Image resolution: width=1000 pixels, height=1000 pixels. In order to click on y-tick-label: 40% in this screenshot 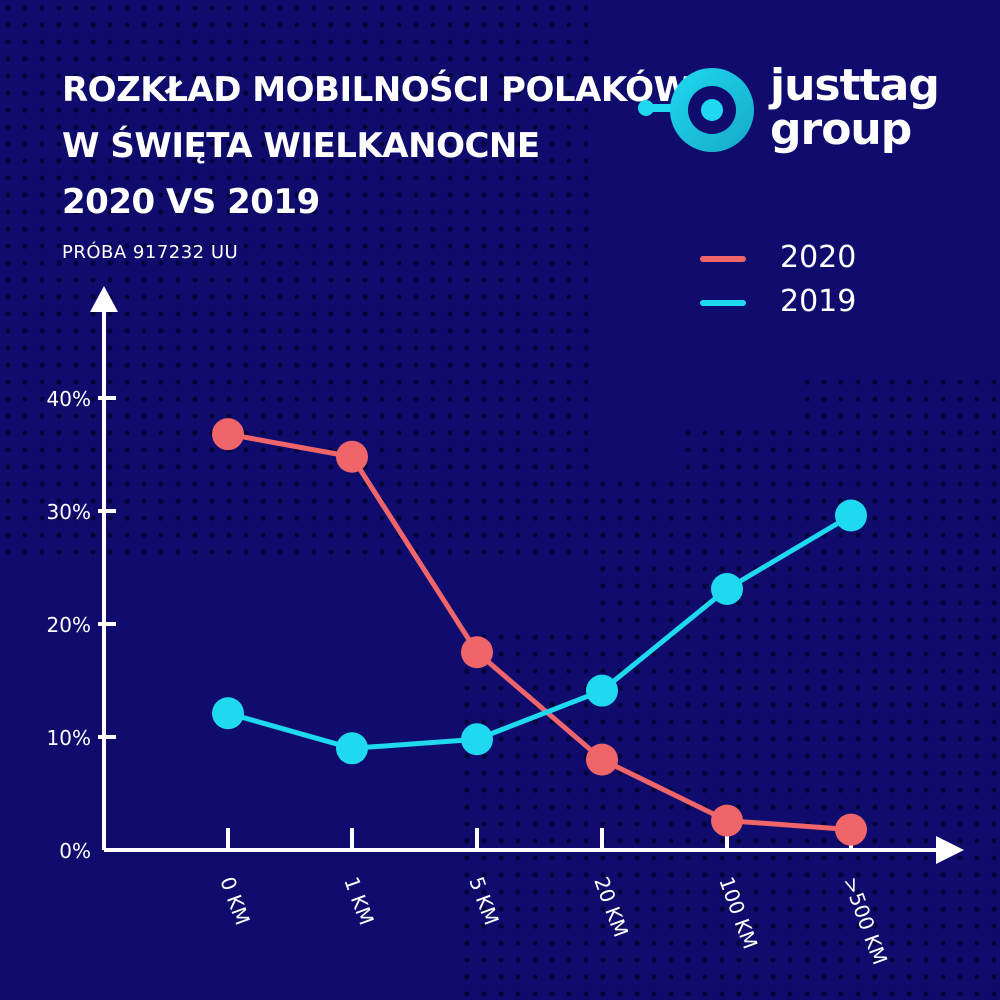, I will do `click(69, 399)`.